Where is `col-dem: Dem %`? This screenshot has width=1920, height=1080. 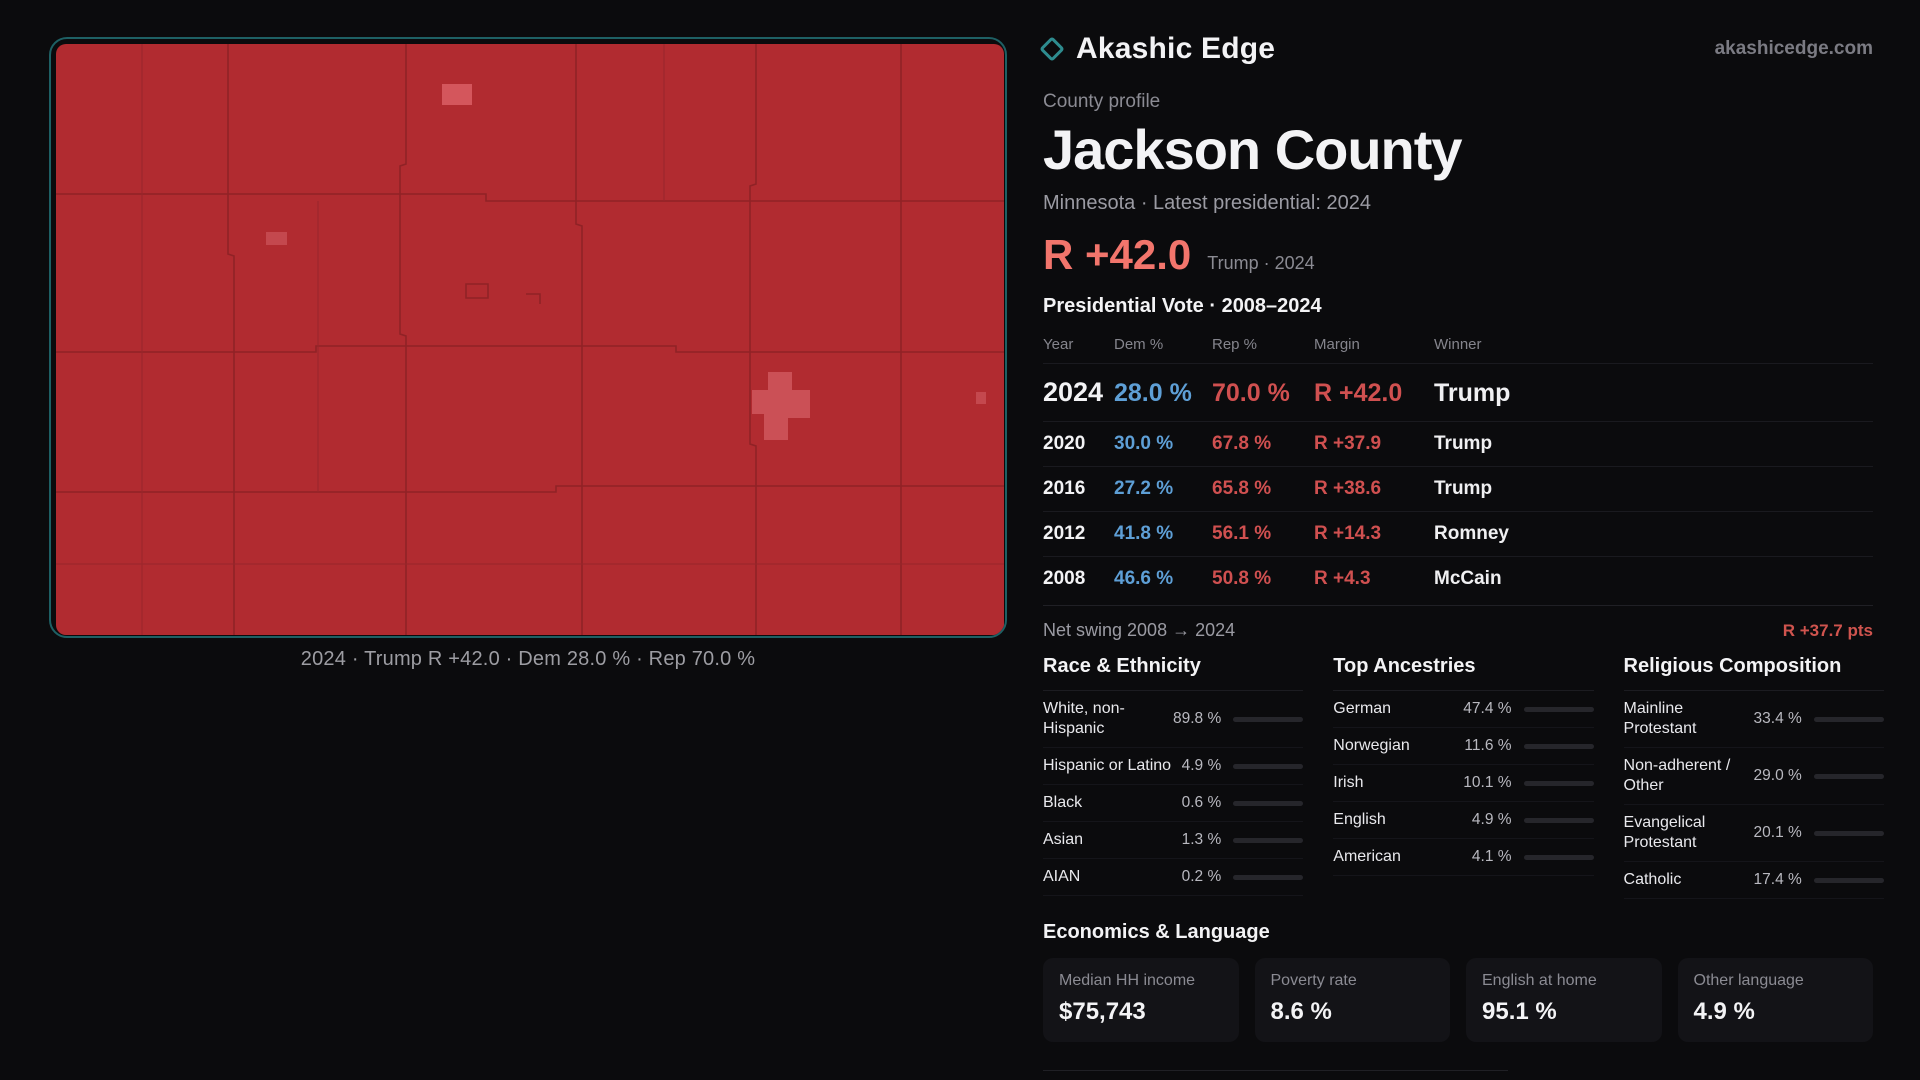
col-dem: Dem % is located at coordinates (1139, 344).